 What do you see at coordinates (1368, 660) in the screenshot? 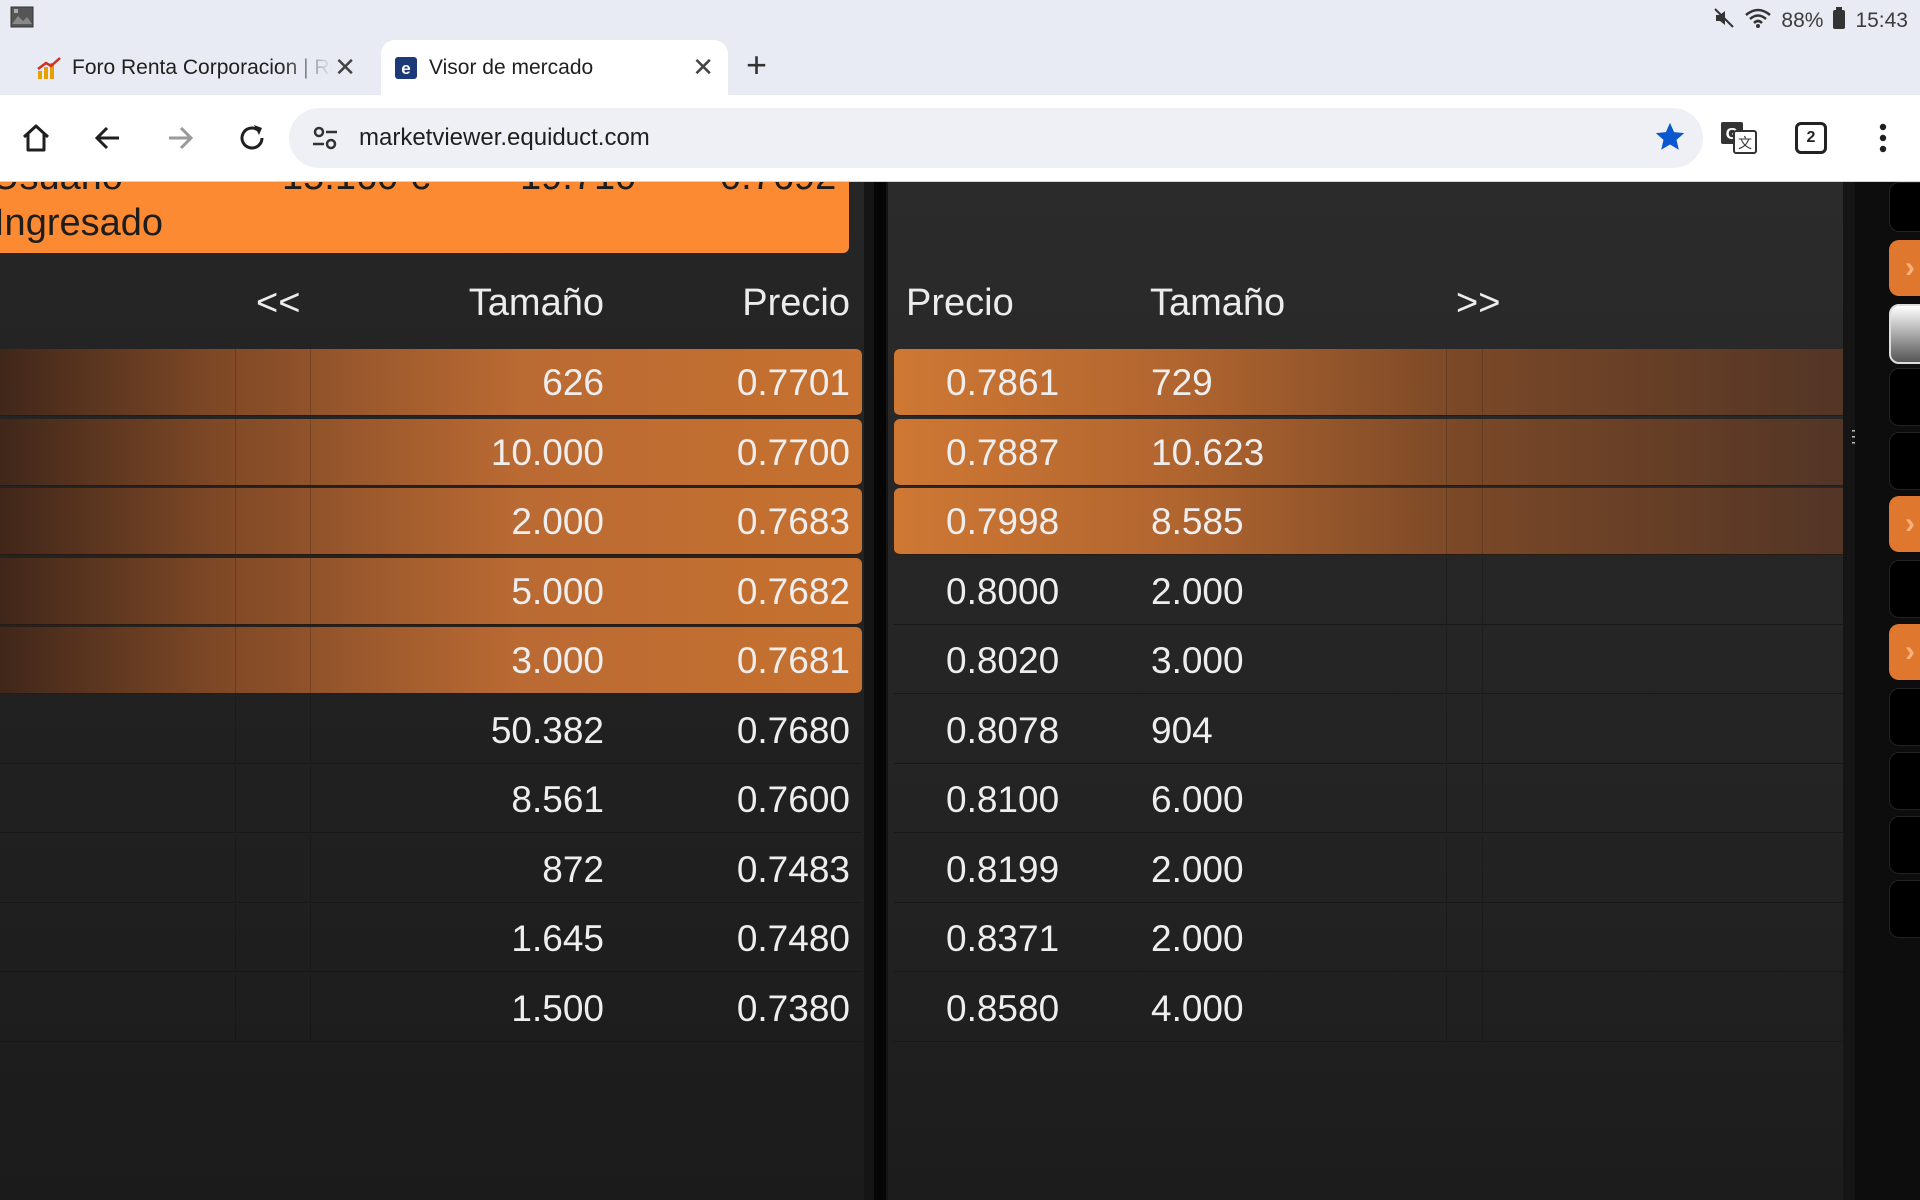
I see `ask-row: 0.8020 3.000` at bounding box center [1368, 660].